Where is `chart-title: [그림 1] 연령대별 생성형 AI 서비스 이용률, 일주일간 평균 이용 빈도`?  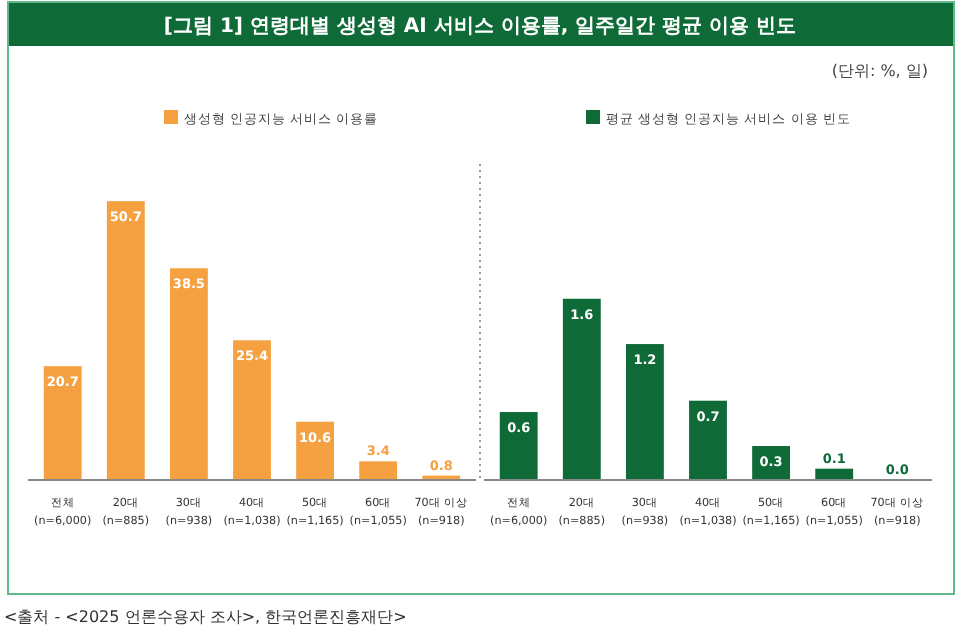 chart-title: [그림 1] 연령대별 생성형 AI 서비스 이용률, 일주일간 평균 이용 빈도 is located at coordinates (480, 27).